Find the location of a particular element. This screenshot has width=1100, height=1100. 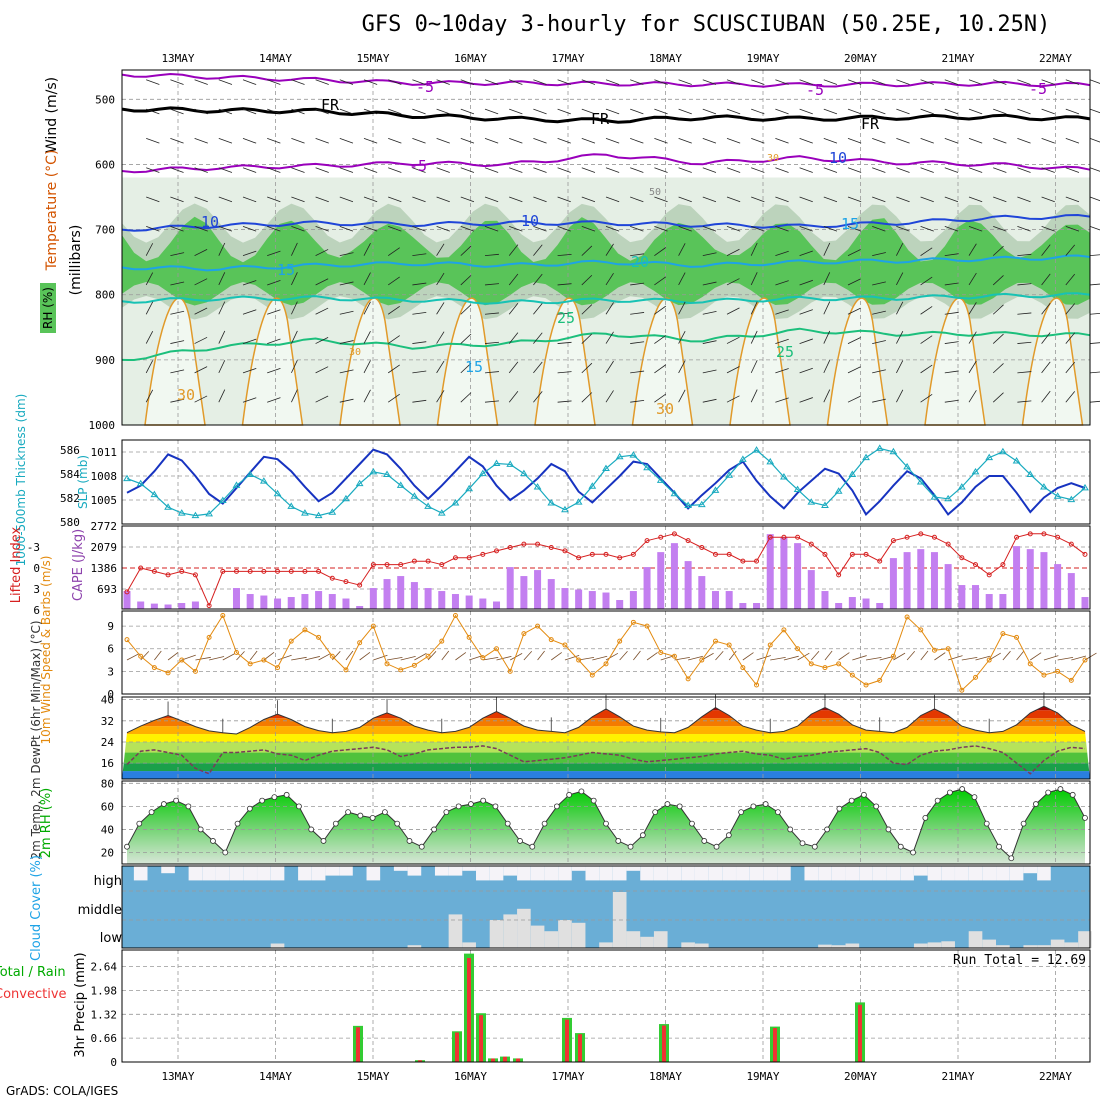

date-tick-label: 22MAY is located at coordinates (1055, 58).